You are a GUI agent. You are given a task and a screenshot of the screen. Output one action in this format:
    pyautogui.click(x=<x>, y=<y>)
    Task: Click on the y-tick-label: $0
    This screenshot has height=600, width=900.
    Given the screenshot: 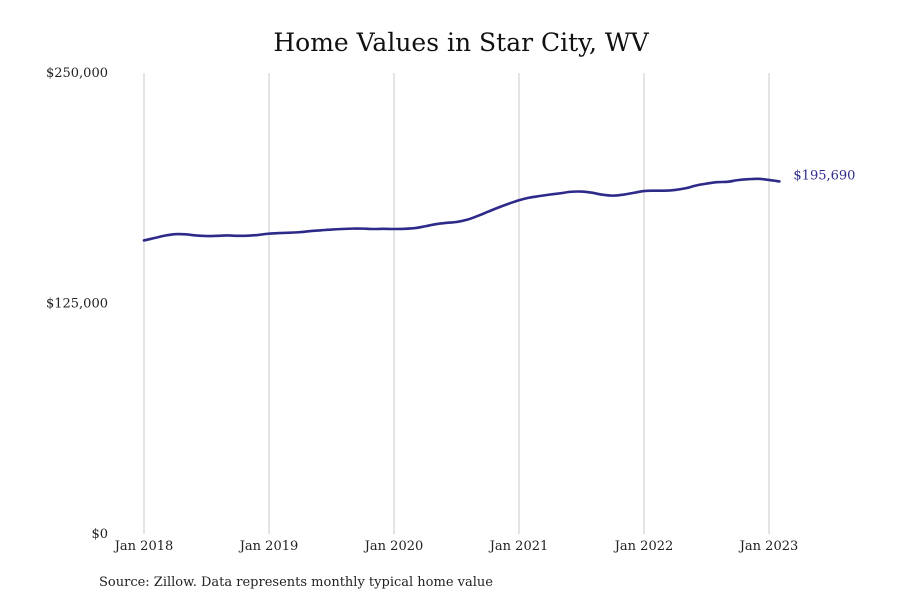 What is the action you would take?
    pyautogui.click(x=99, y=534)
    